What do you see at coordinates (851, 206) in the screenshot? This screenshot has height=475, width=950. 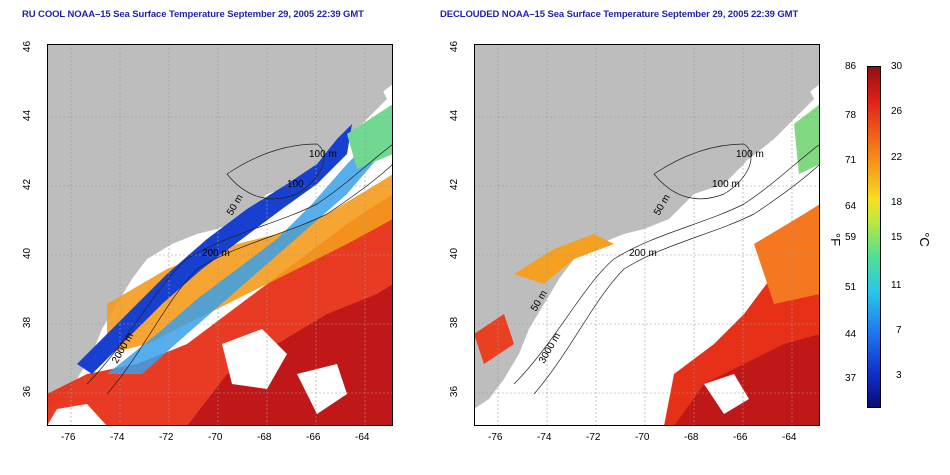 I see `fahrenheit-tick: 64` at bounding box center [851, 206].